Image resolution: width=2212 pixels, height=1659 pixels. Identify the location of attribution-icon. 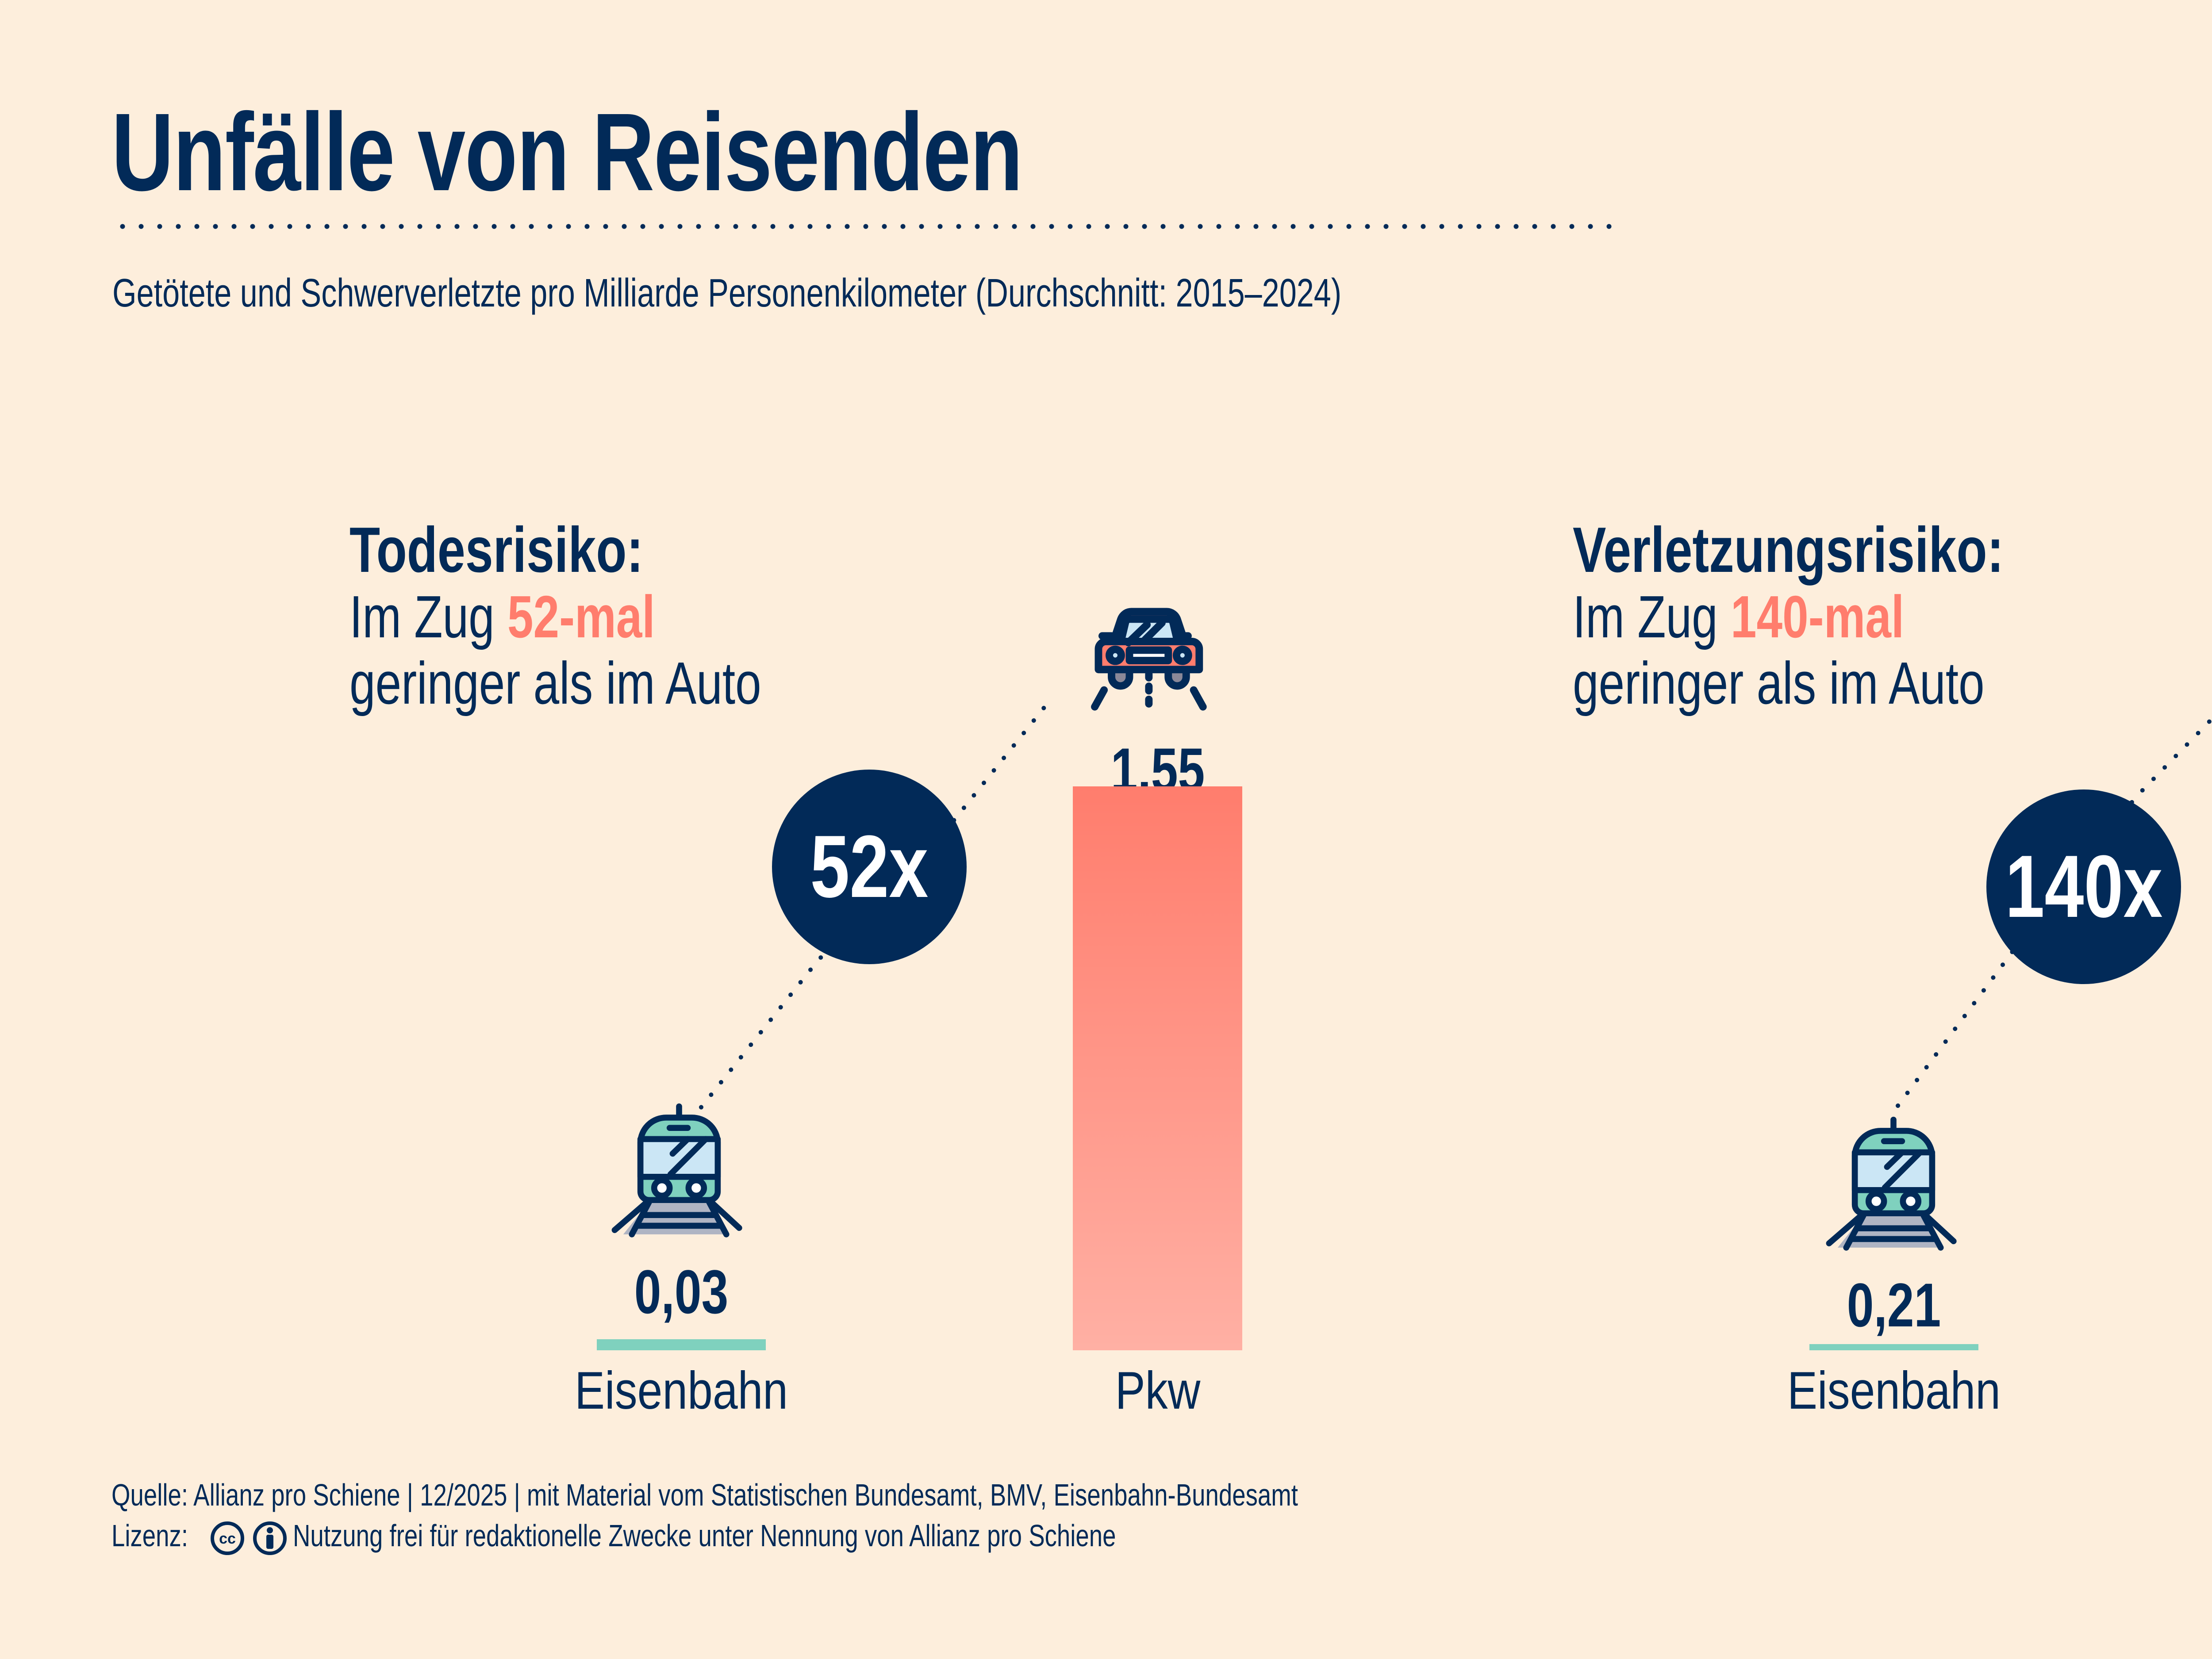
(270, 1538).